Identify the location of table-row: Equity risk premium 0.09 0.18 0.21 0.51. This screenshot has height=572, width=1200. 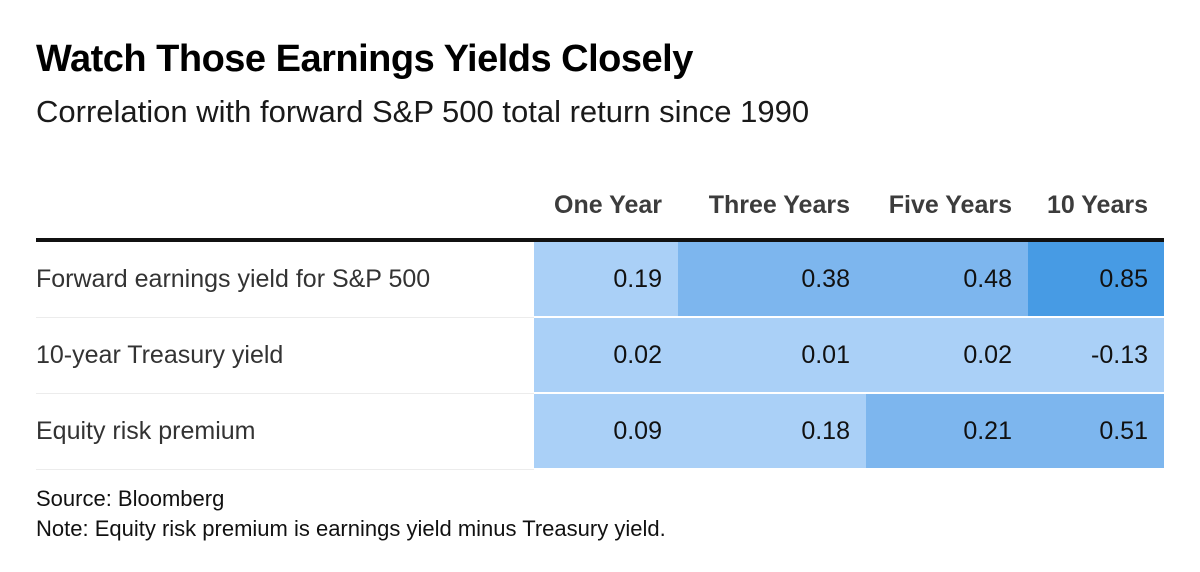
(600, 431).